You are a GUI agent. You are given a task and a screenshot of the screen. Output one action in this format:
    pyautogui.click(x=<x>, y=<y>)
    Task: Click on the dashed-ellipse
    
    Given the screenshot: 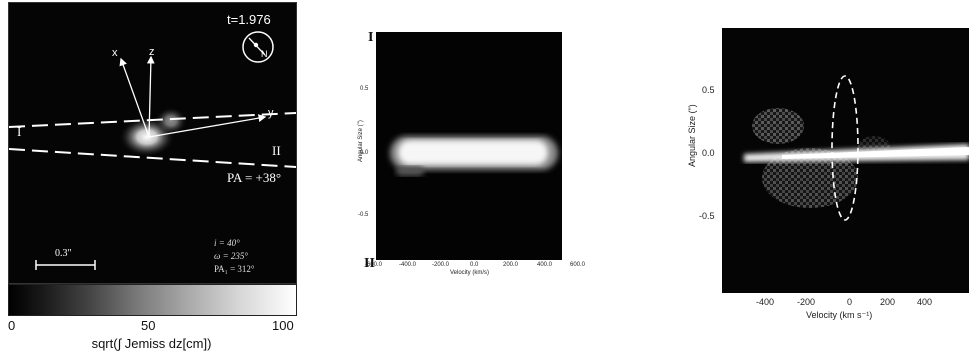 What is the action you would take?
    pyautogui.click(x=845, y=148)
    